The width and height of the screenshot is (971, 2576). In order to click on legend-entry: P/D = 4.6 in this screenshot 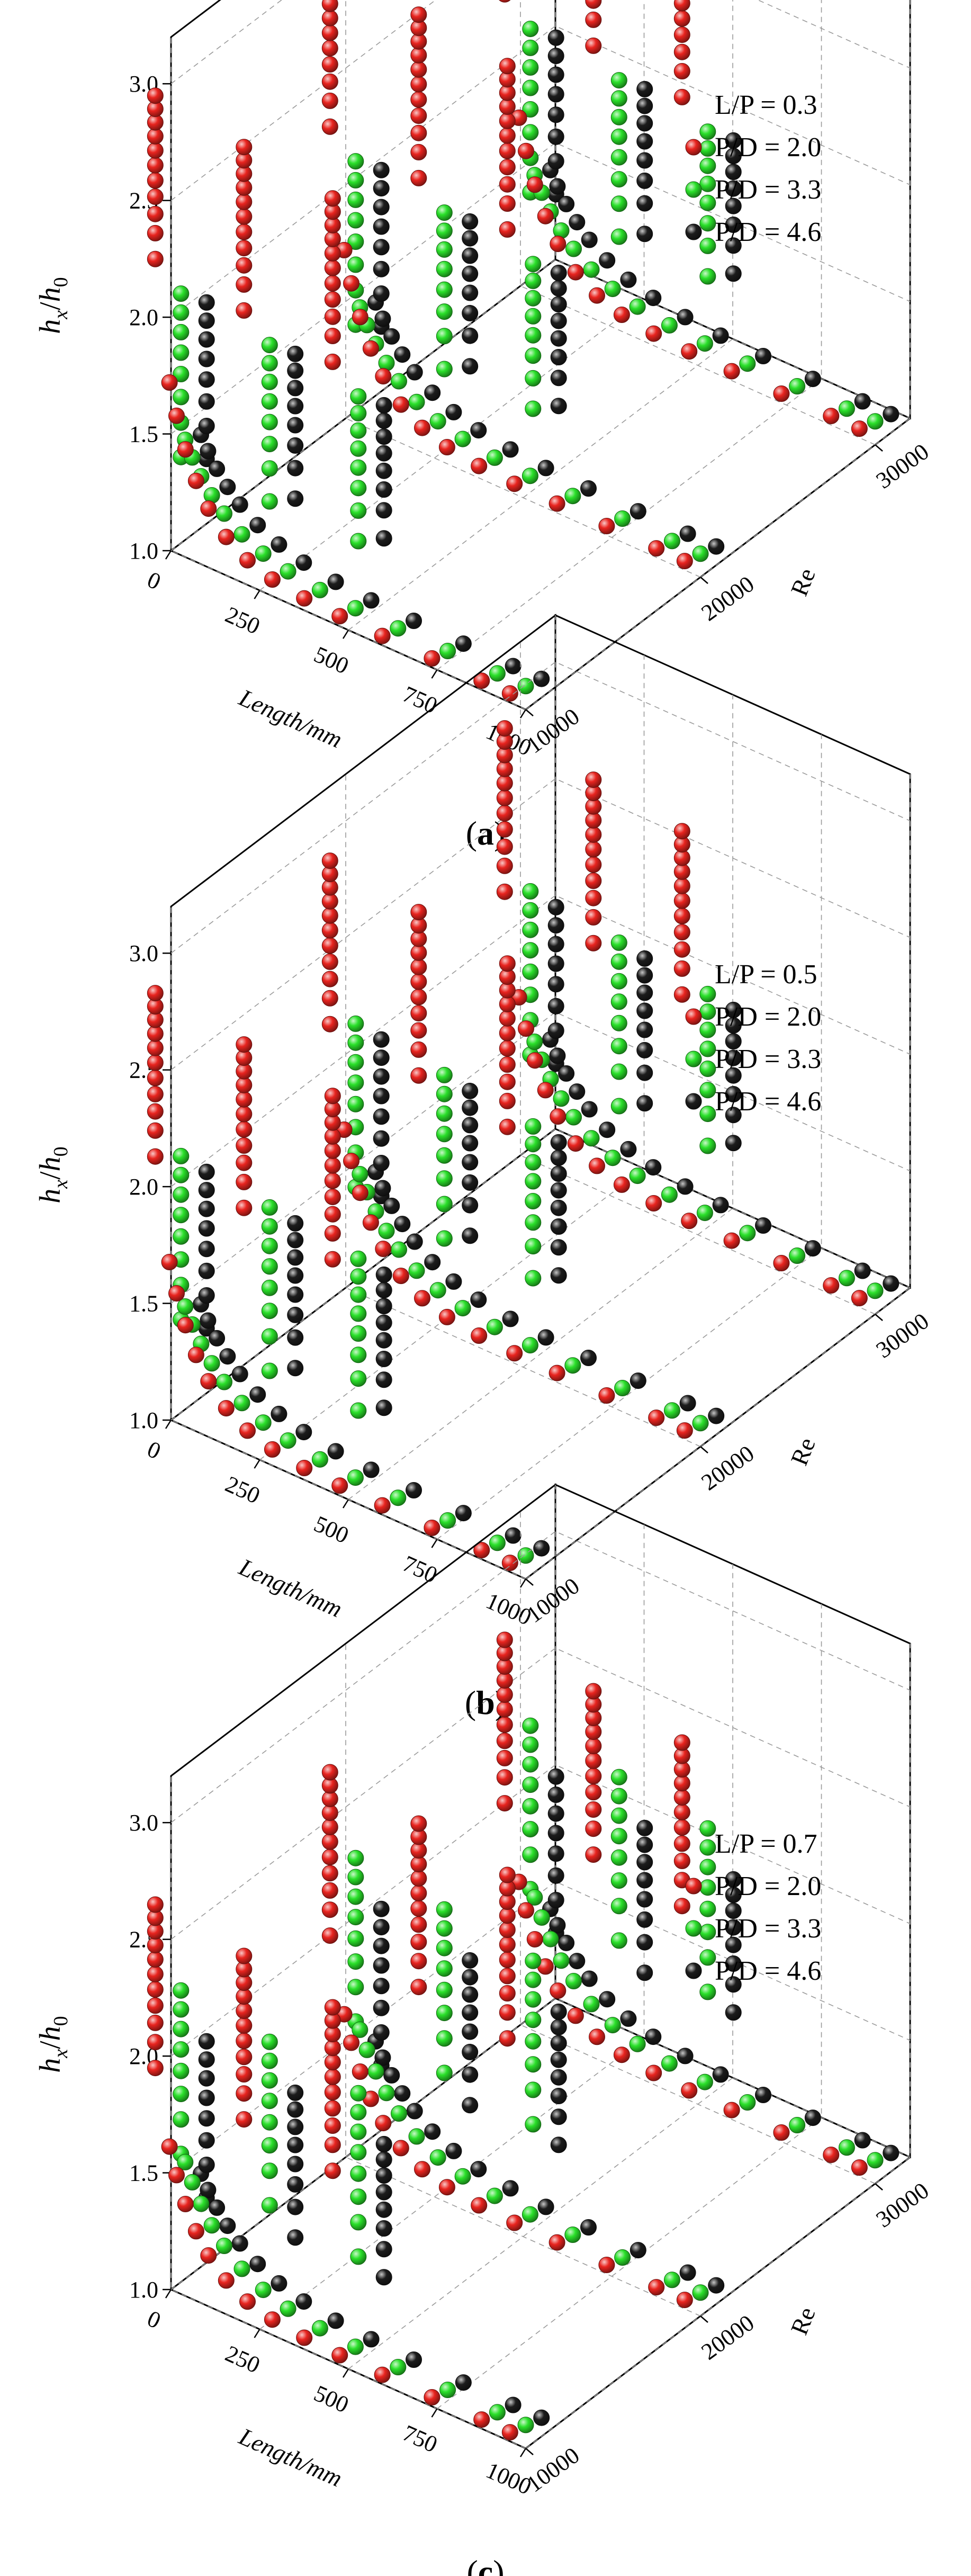, I will do `click(768, 232)`.